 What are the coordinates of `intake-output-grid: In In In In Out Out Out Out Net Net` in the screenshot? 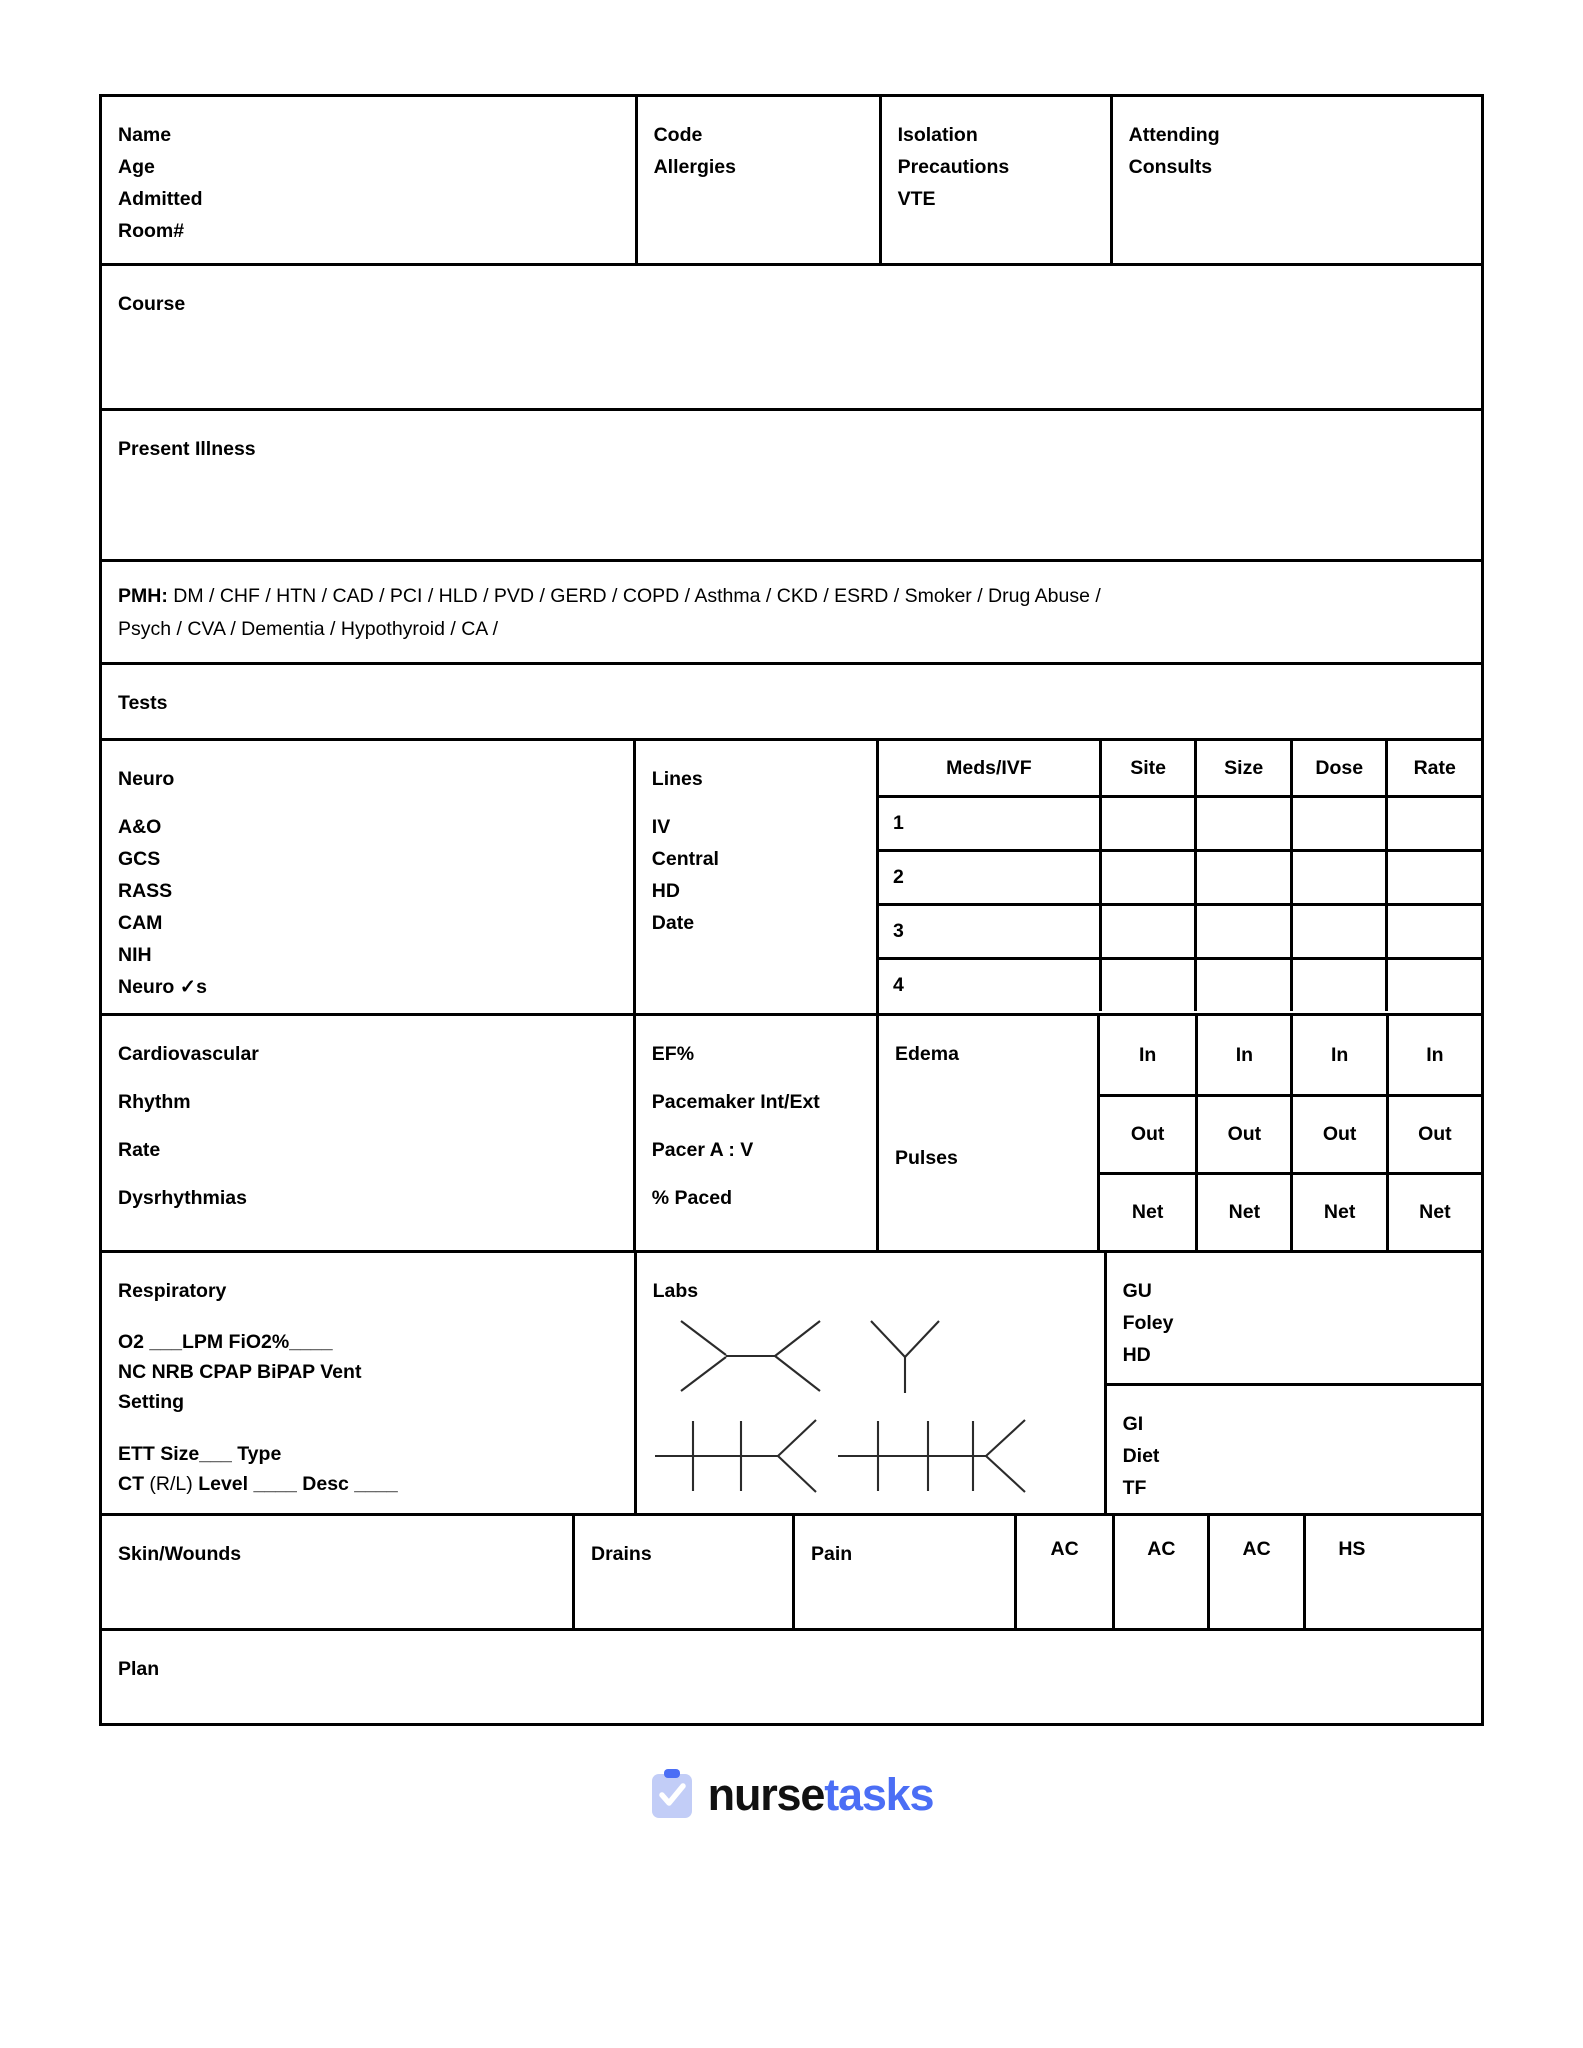 It's located at (1289, 1133).